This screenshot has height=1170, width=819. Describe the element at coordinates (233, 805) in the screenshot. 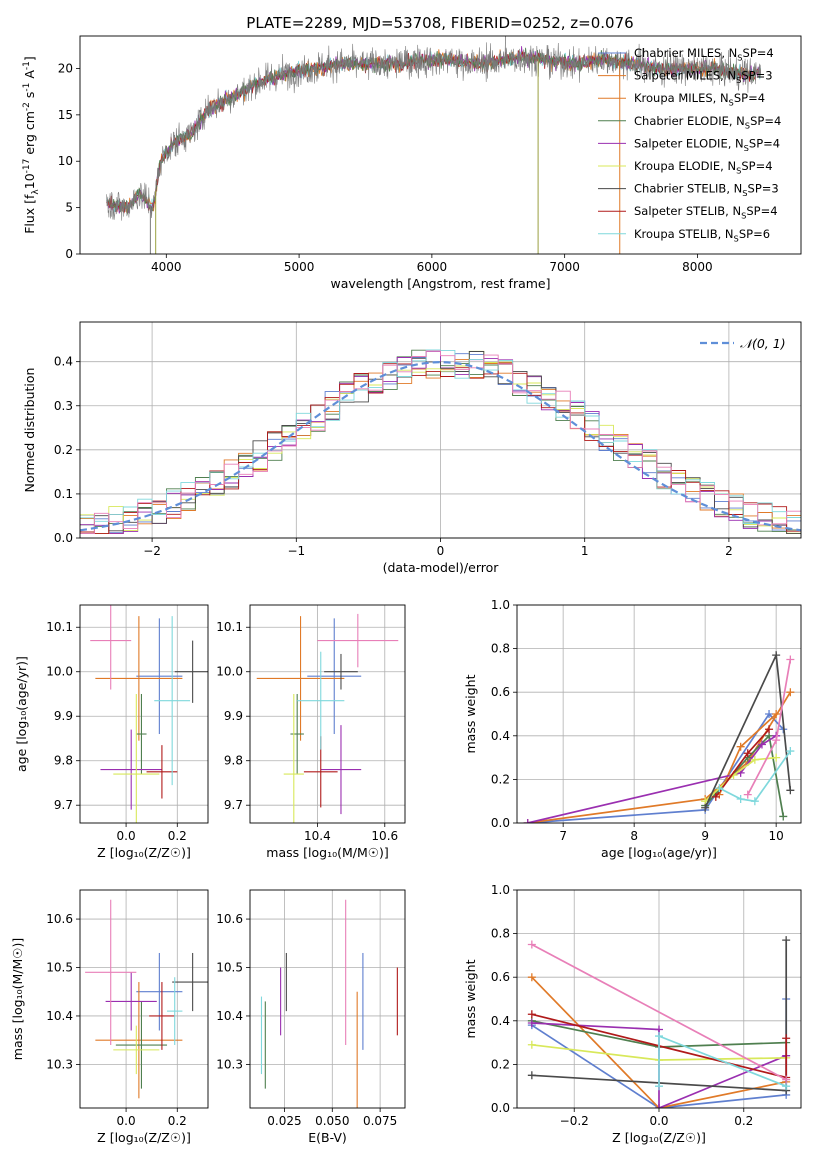

I see `y-tick-label: 9.7` at that location.